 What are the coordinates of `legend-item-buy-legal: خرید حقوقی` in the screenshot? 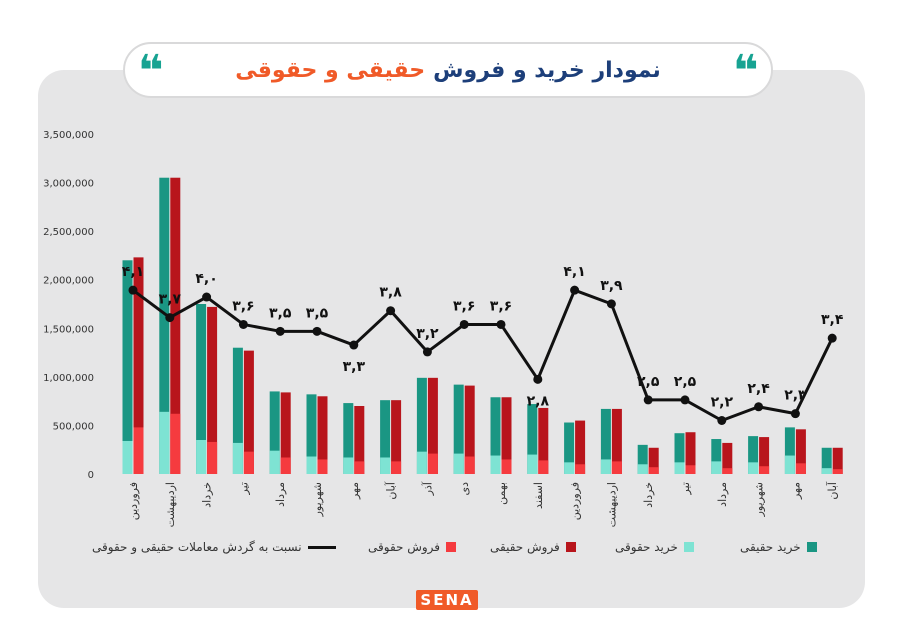 It's located at (654, 547).